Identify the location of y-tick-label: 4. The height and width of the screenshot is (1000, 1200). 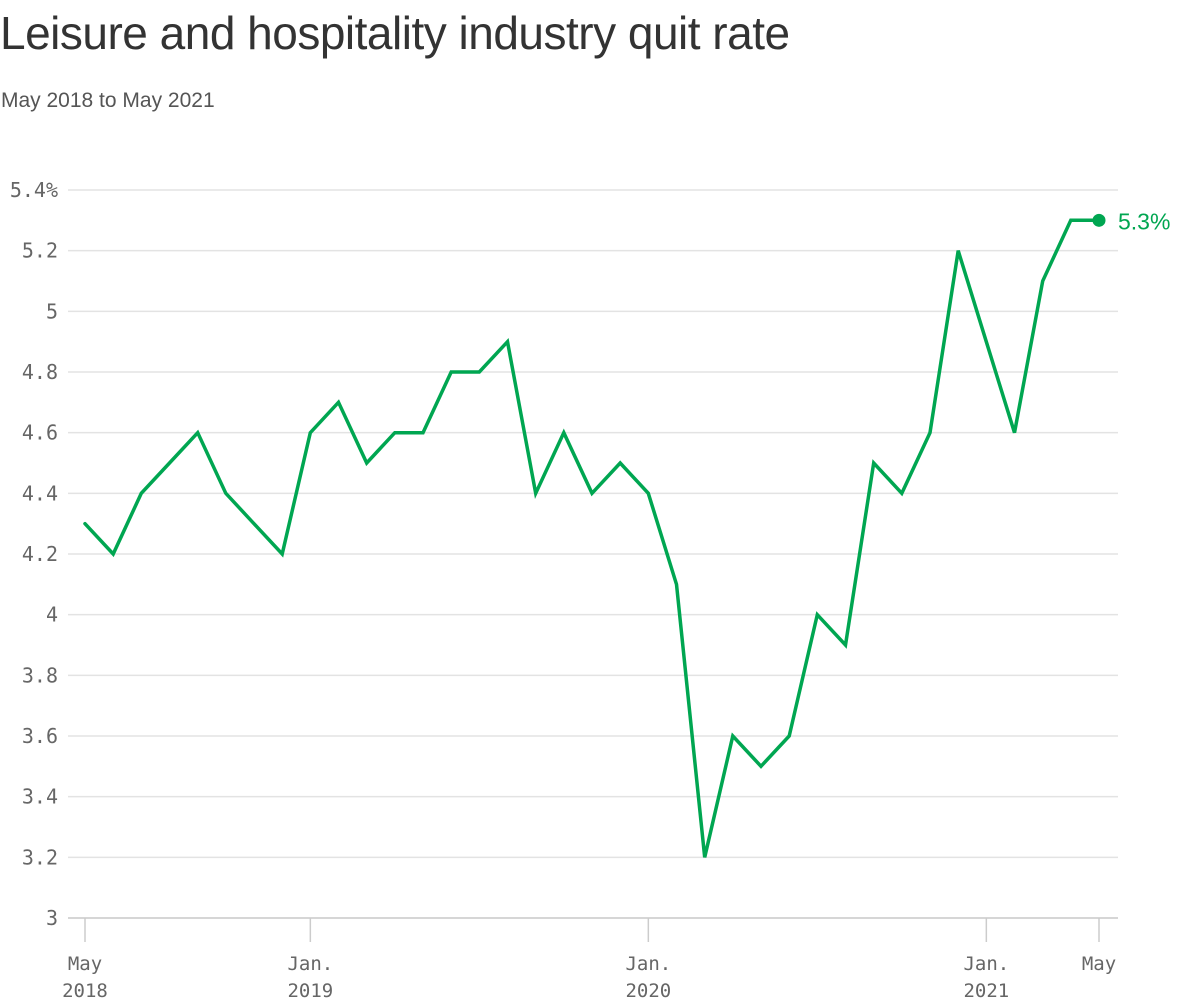
(52, 615).